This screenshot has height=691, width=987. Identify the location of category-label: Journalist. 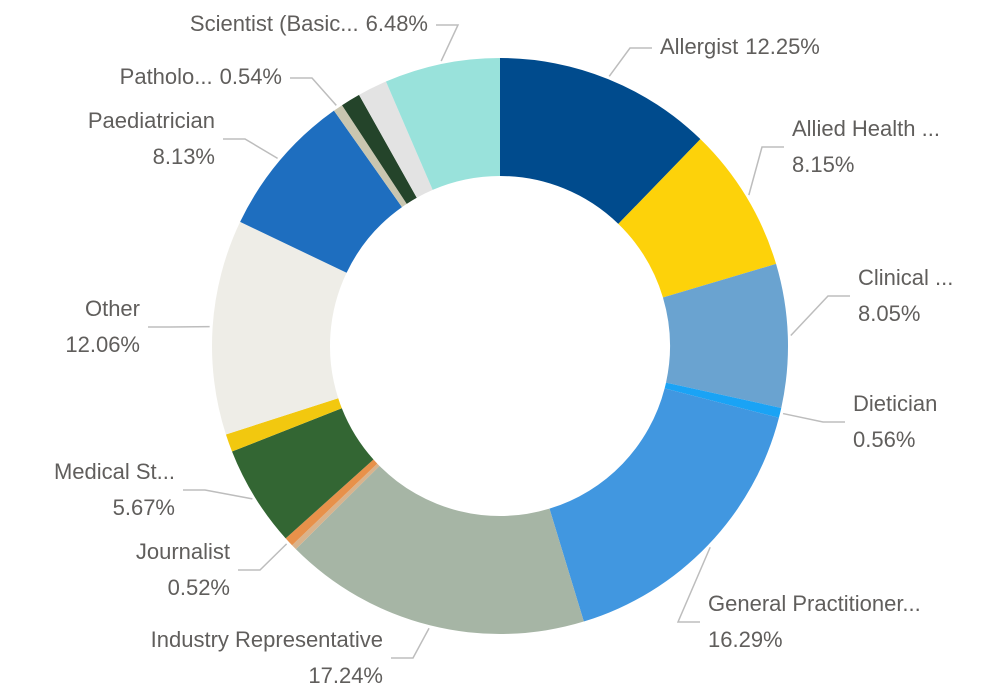
(183, 551).